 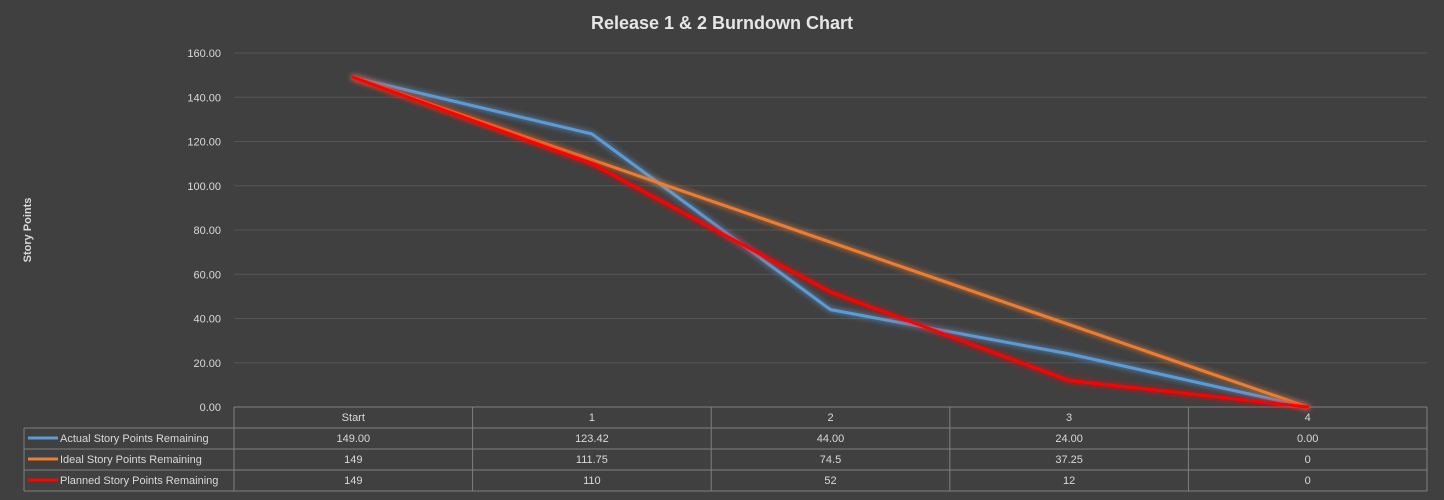 I want to click on x-category-label: 1, so click(x=592, y=418).